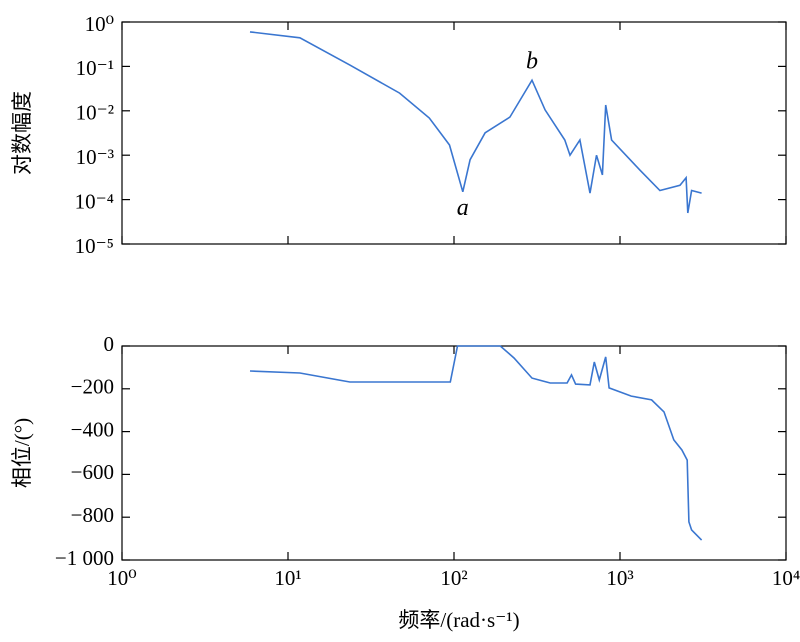 This screenshot has width=800, height=642. What do you see at coordinates (92, 387) in the screenshot?
I see `y-tick-label: −200` at bounding box center [92, 387].